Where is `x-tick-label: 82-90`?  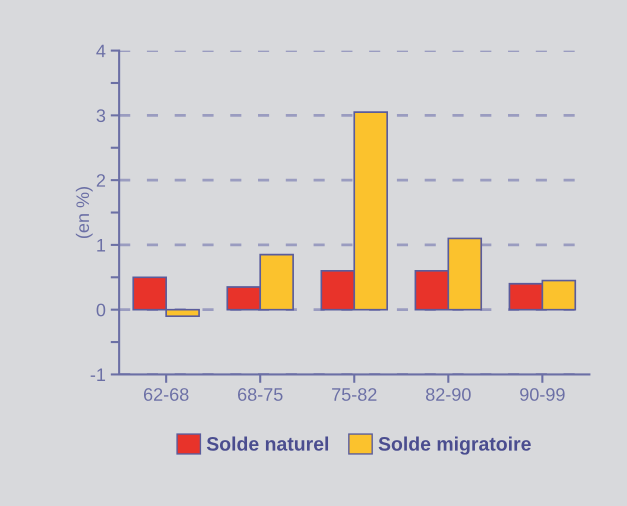 x-tick-label: 82-90 is located at coordinates (448, 394).